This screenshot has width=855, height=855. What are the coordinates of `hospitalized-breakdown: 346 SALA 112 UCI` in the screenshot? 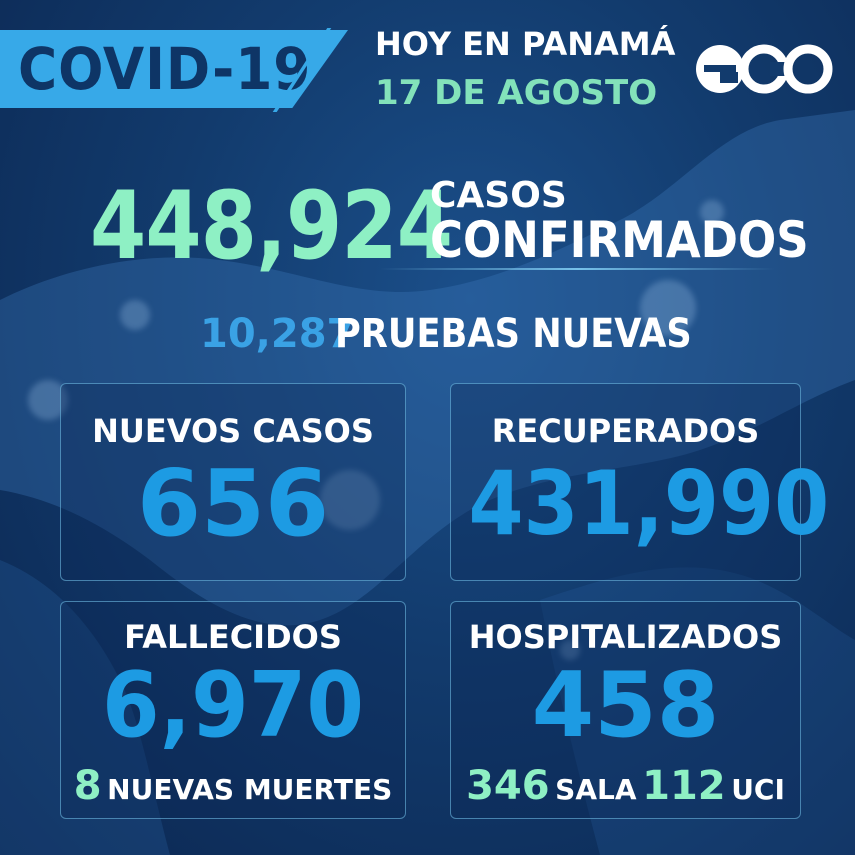 It's located at (625, 790).